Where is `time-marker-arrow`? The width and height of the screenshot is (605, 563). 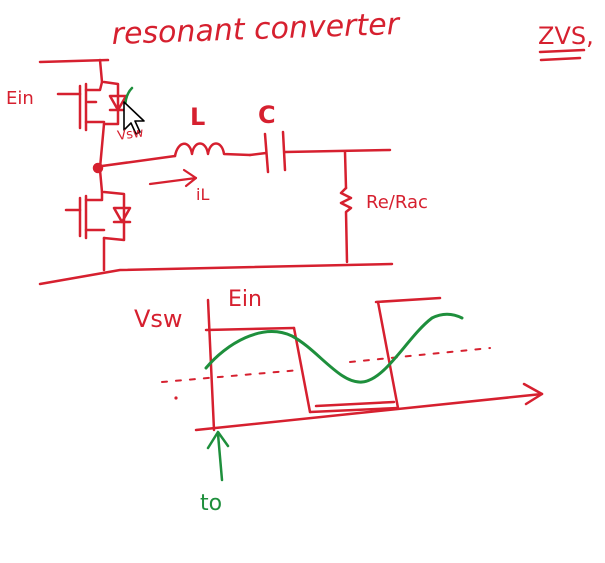
time-marker-arrow is located at coordinates (218, 456).